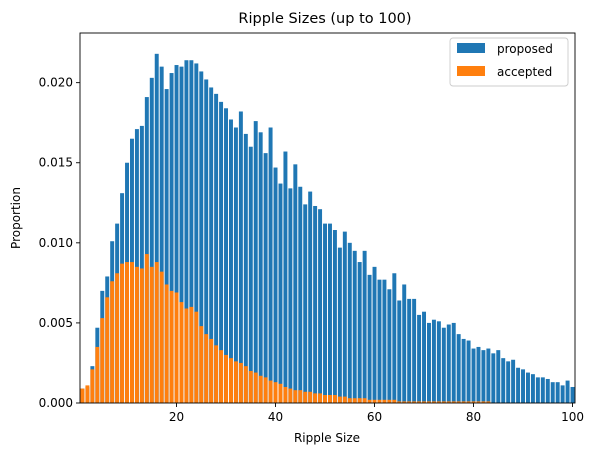 This screenshot has width=595, height=455. What do you see at coordinates (56, 323) in the screenshot?
I see `y-tick-label: 0.005` at bounding box center [56, 323].